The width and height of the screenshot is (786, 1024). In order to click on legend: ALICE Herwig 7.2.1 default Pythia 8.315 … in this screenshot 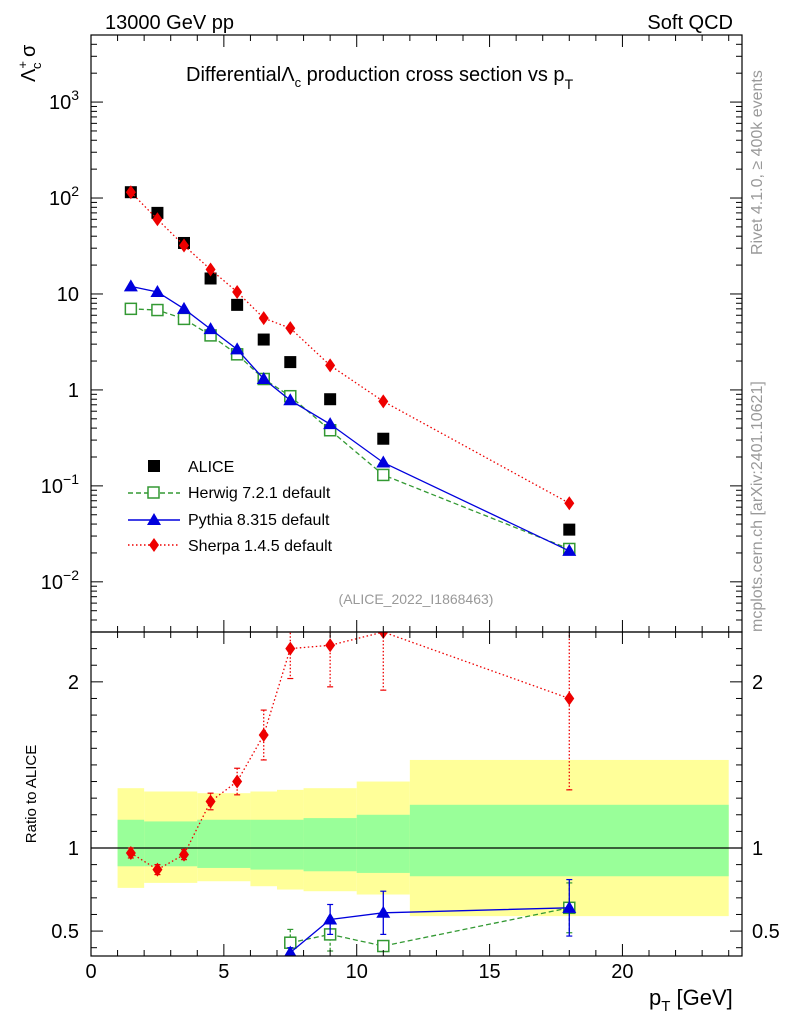, I will do `click(230, 507)`.